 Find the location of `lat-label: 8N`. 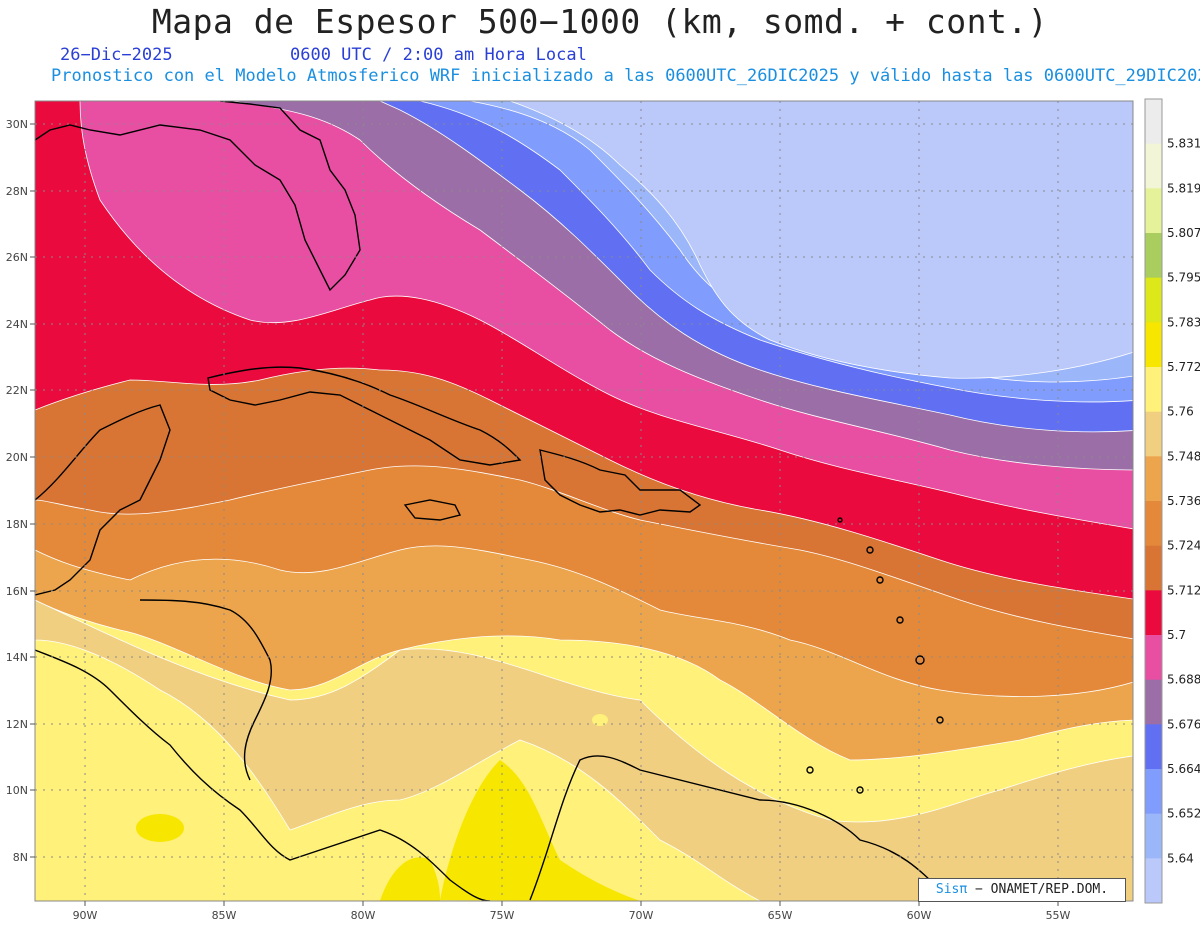

lat-label: 8N is located at coordinates (20, 857).